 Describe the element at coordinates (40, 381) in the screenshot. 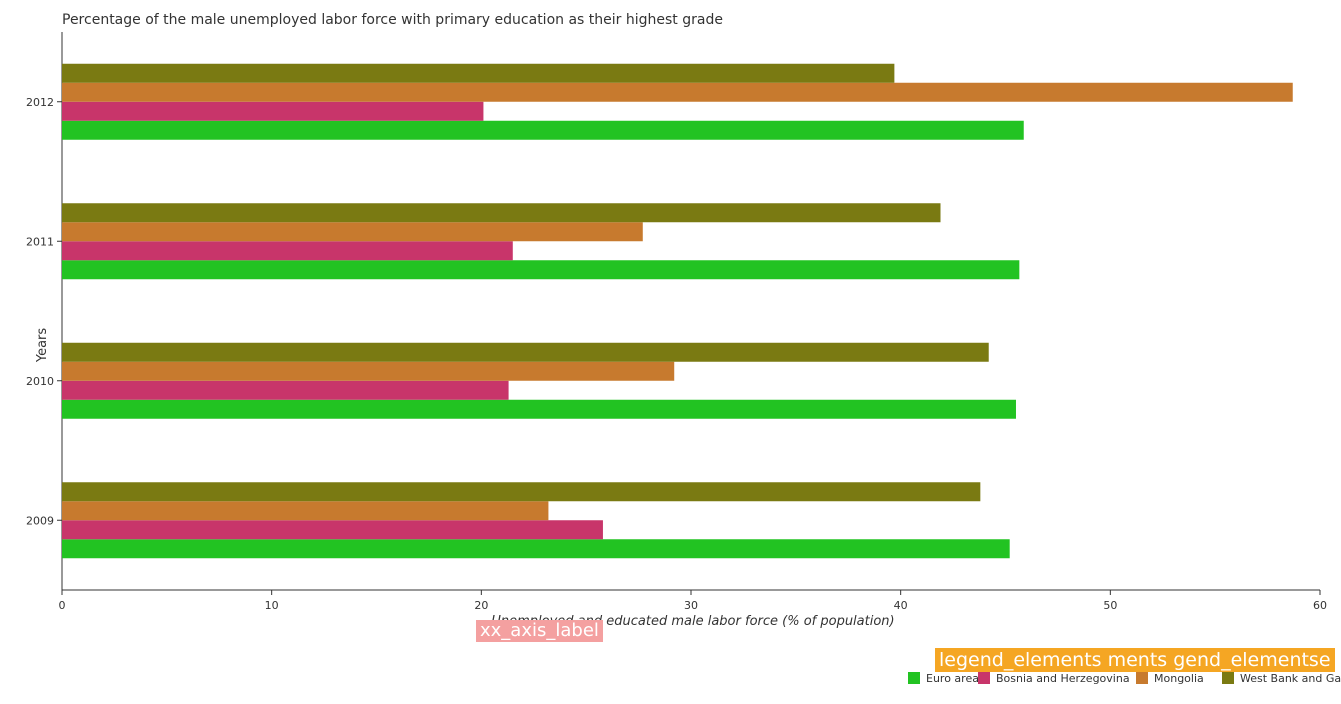

I see `y-tick-label: 2010` at that location.